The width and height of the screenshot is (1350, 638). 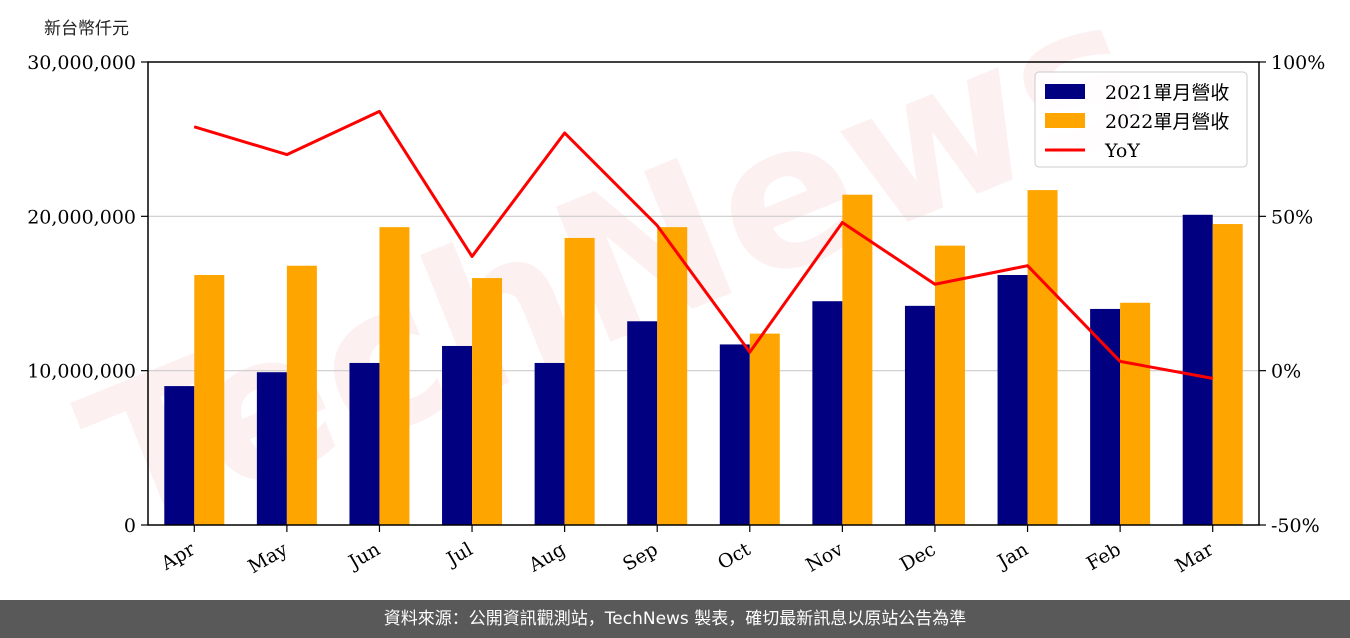 What do you see at coordinates (1122, 151) in the screenshot?
I see `legend-label: YoY` at bounding box center [1122, 151].